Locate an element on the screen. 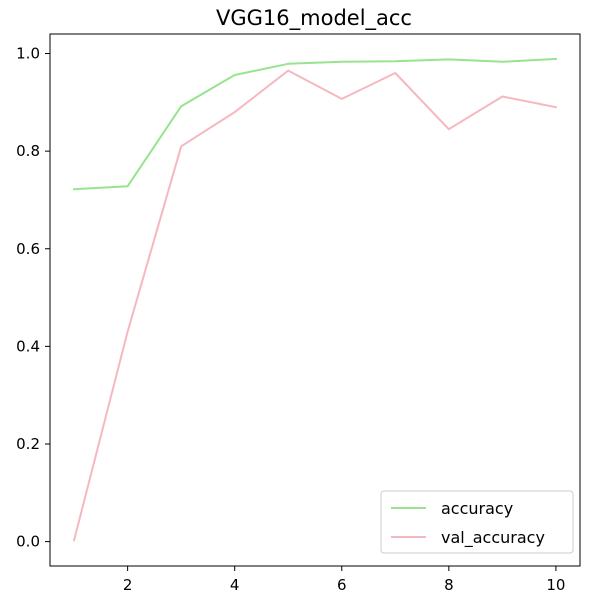 The image size is (595, 603). y-tick-label: 1.0 is located at coordinates (28, 54).